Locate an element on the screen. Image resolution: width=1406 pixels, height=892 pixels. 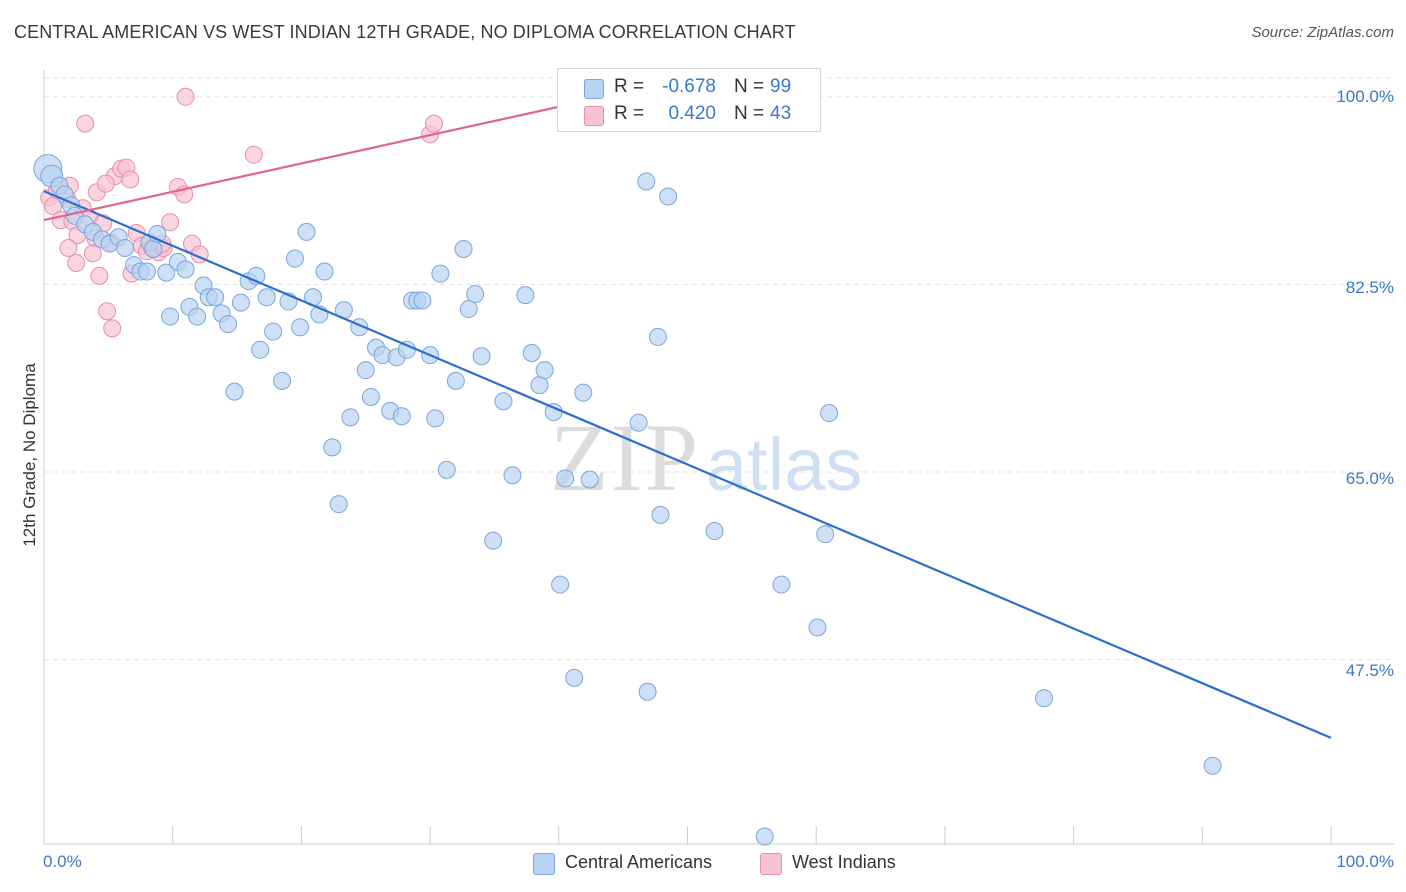
y-tick-label: 65.0% is located at coordinates (1369, 478).